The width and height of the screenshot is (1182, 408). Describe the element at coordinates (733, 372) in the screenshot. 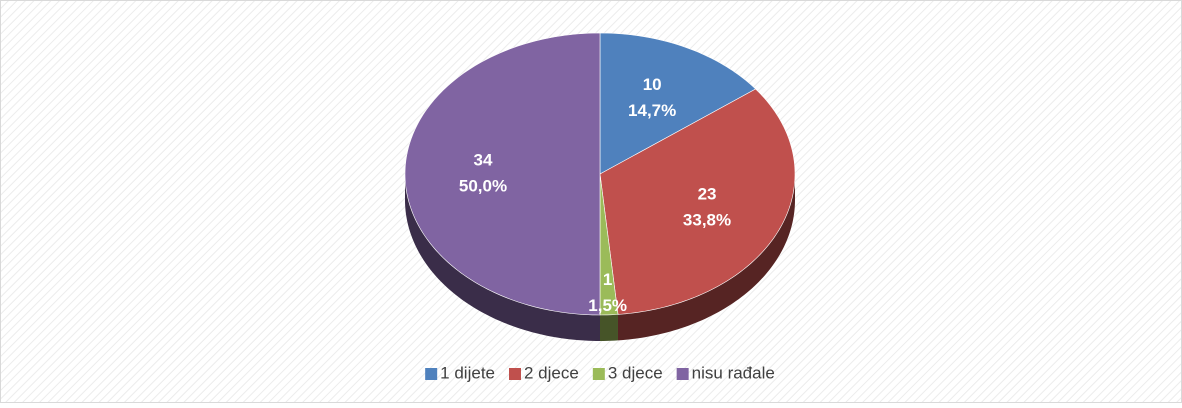

I see `legend-label: nisu rađale` at that location.